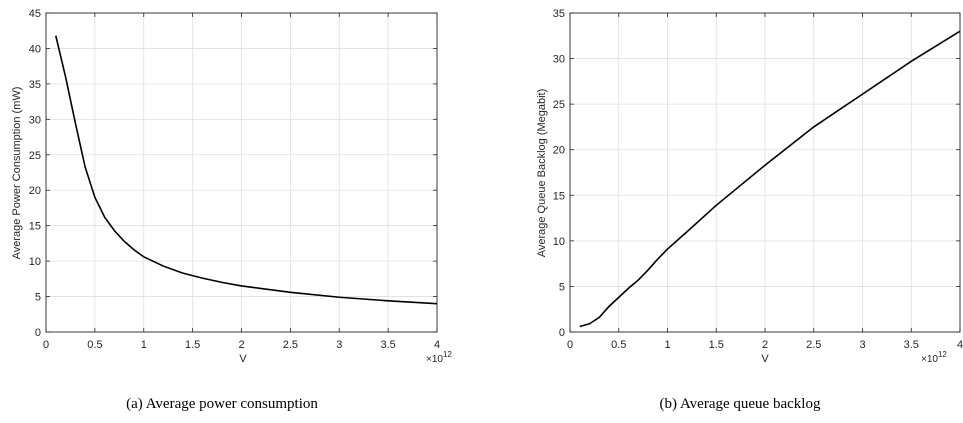  What do you see at coordinates (35, 14) in the screenshot?
I see `y-tick-label: 45` at bounding box center [35, 14].